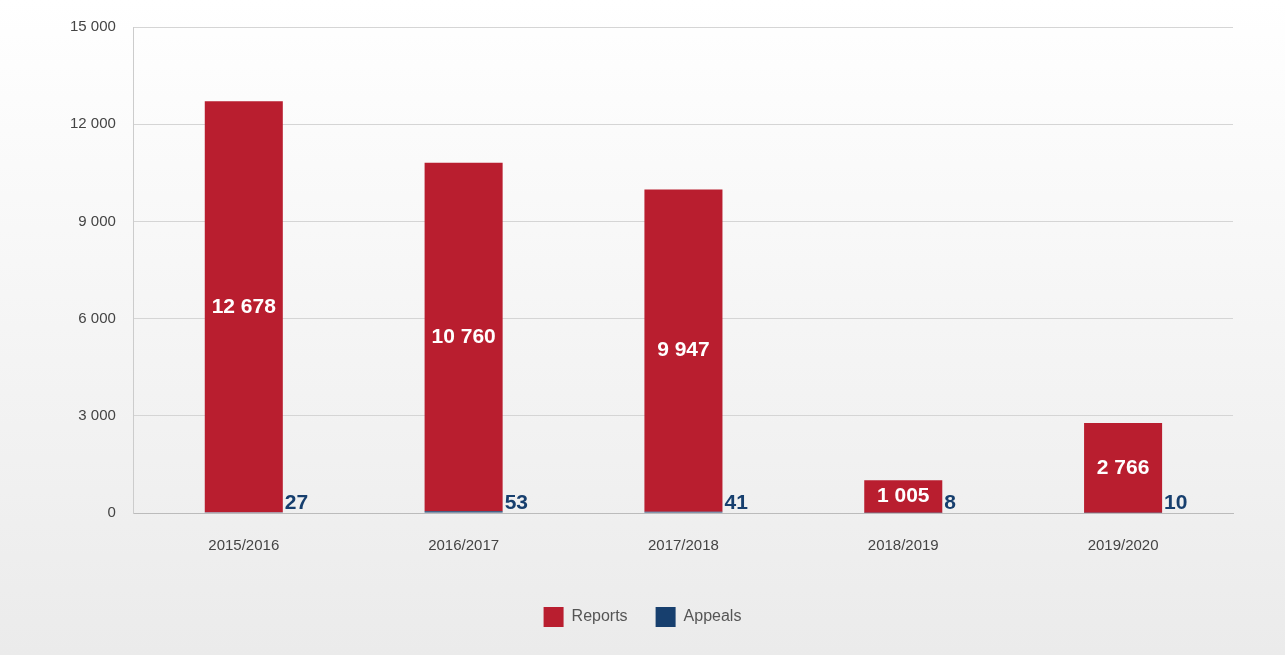  I want to click on y-tick-label: 6 000, so click(97, 317).